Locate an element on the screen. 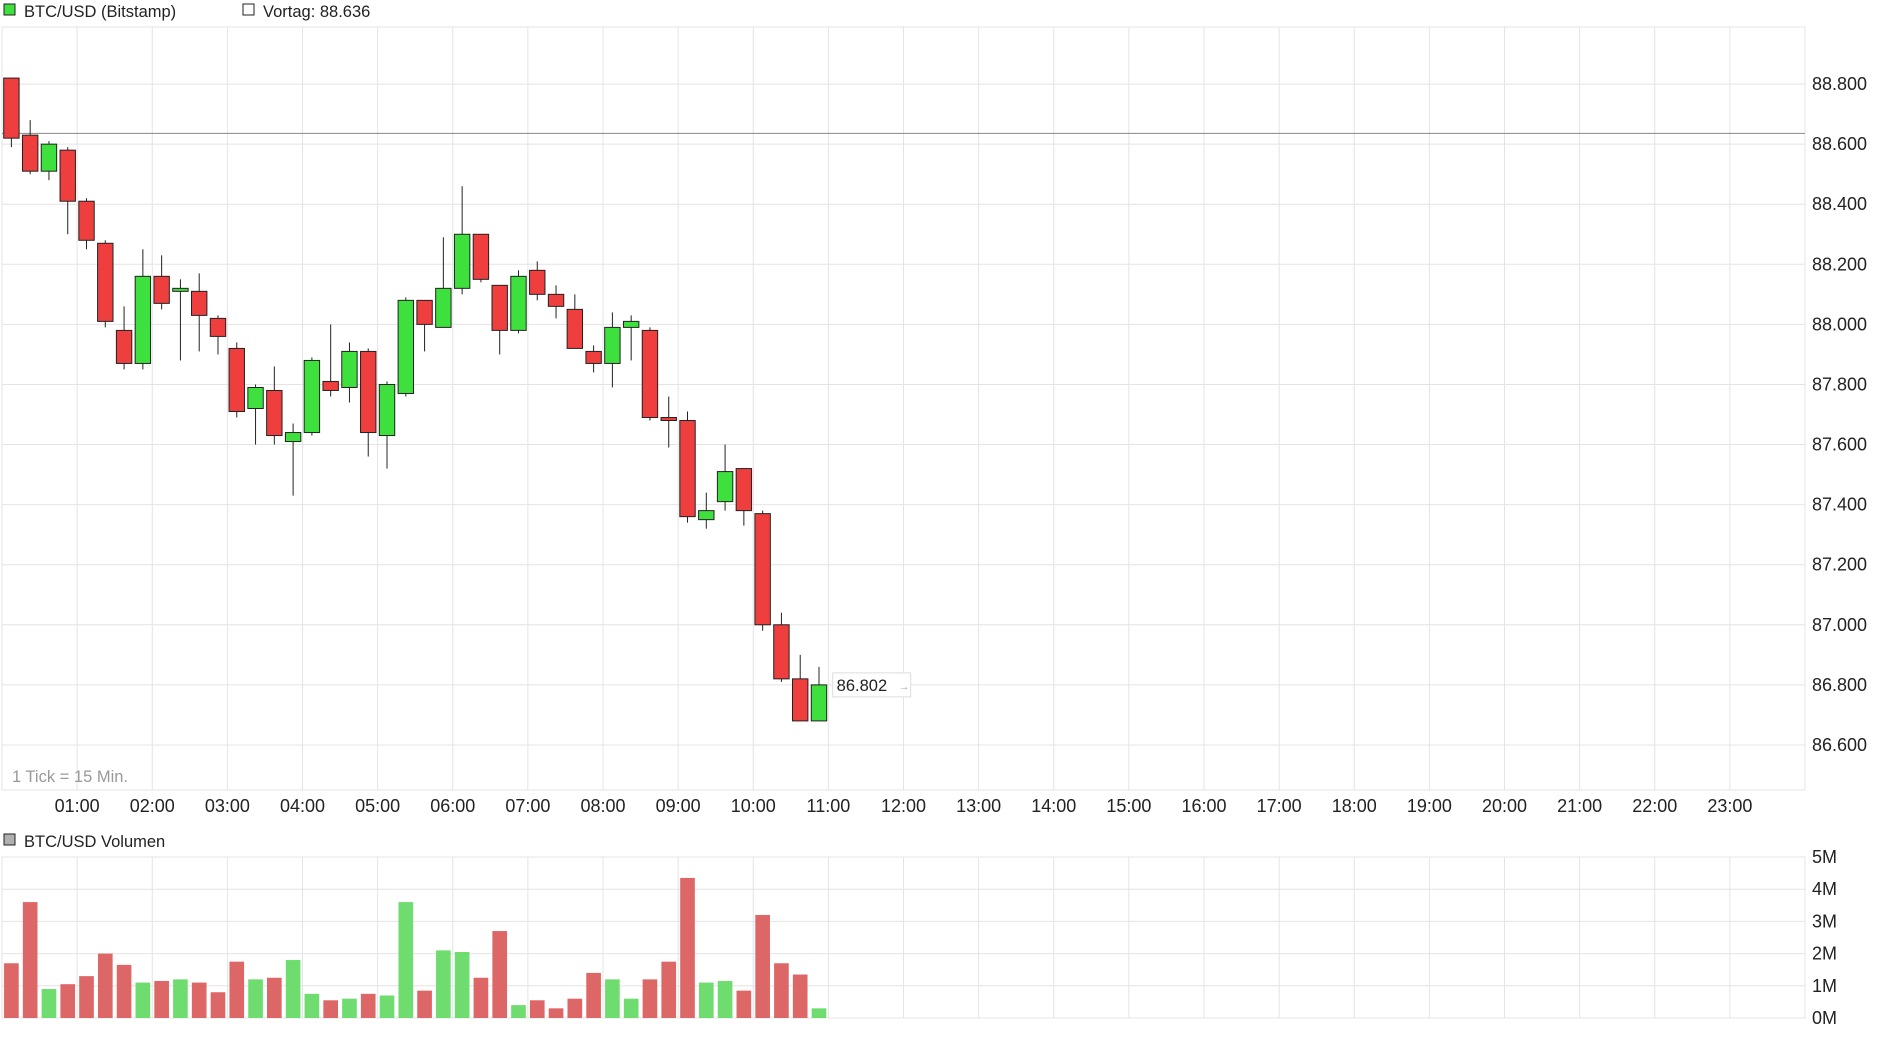 The height and width of the screenshot is (1037, 1880). x-tick-label: 10:00 is located at coordinates (753, 806).